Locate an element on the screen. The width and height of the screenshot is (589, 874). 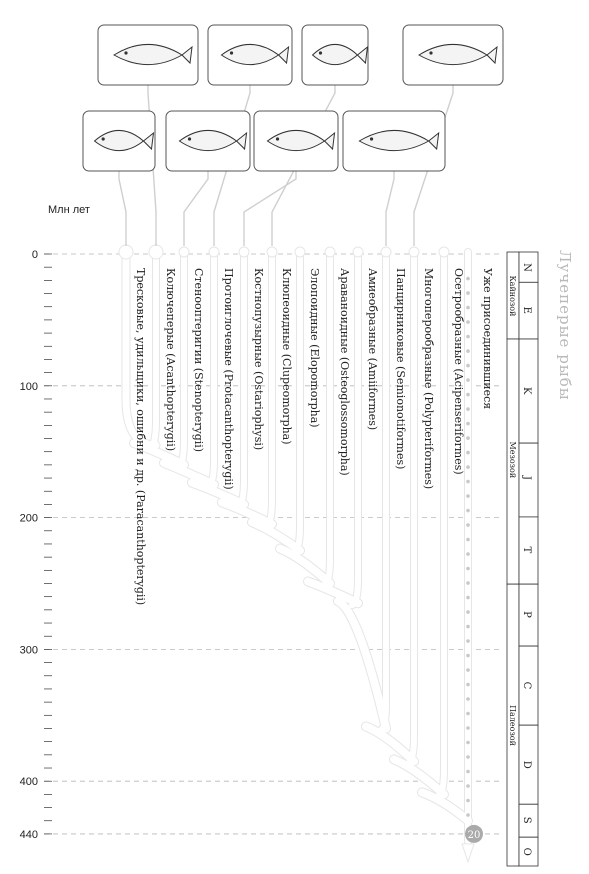
trout-icon is located at coordinates (148, 55).